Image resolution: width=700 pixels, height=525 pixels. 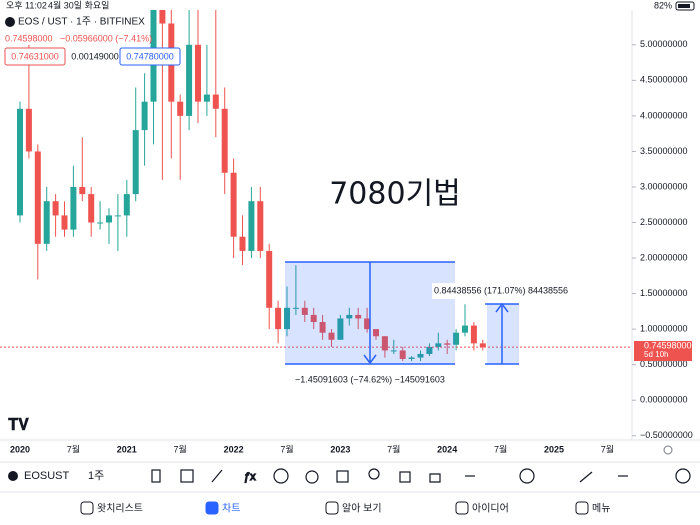 I want to click on measure-label: −1.45091603 (−74.62%) −145091603, so click(x=370, y=379).